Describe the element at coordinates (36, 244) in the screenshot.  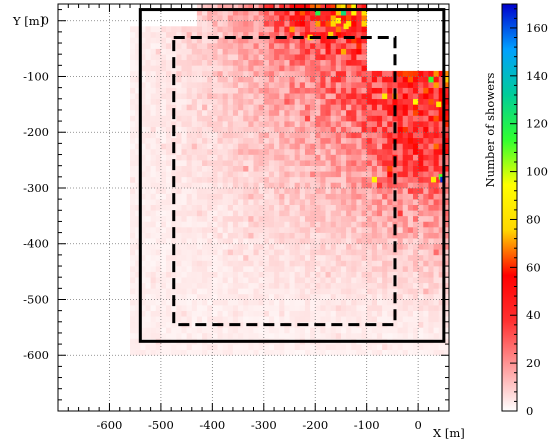
I see `y-tick-label: -400` at that location.